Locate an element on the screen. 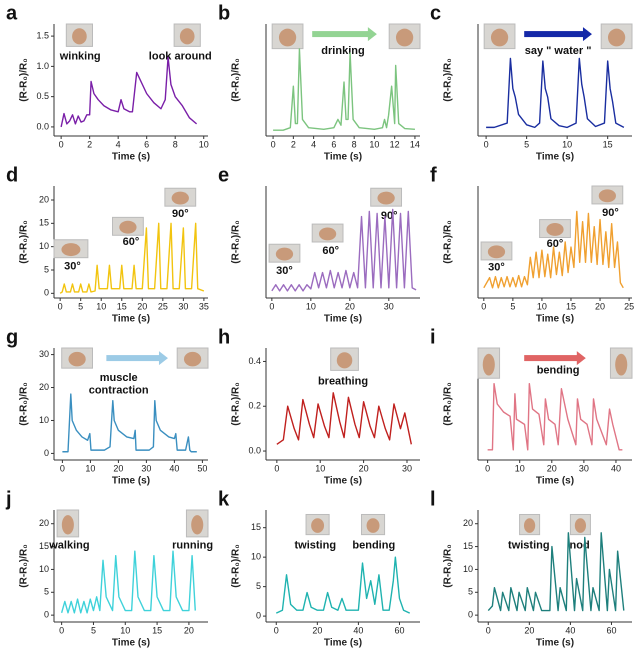 Image resolution: width=640 pixels, height=652 pixels. panel-letter: d is located at coordinates (12, 175).